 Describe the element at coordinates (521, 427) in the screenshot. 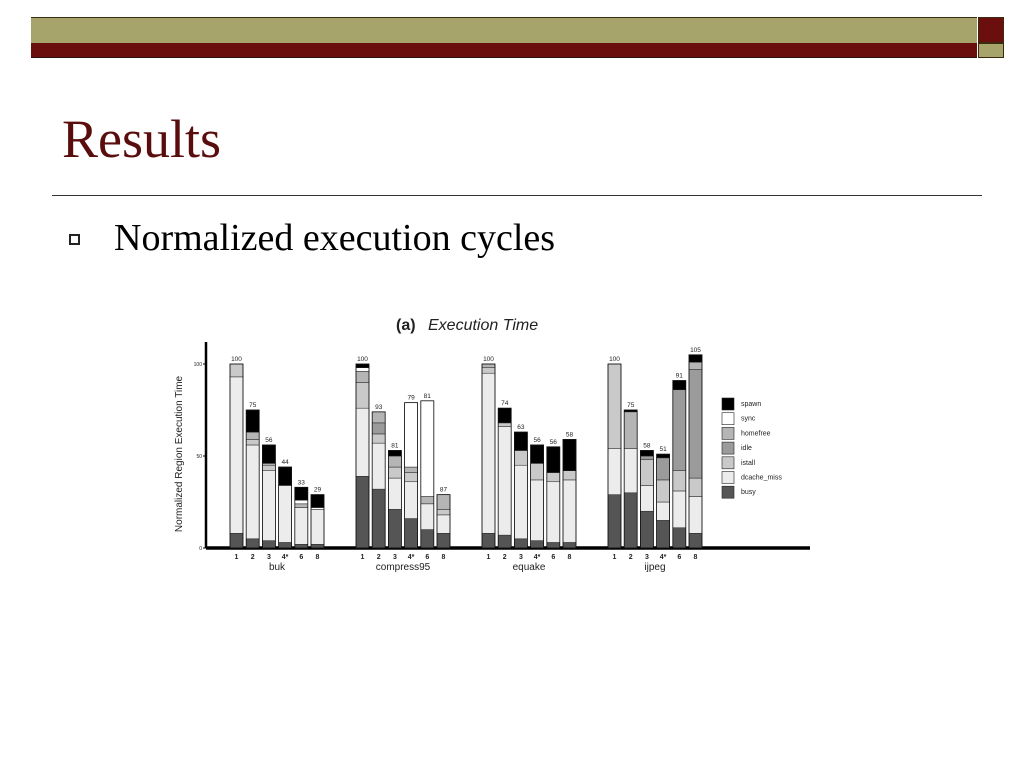

I see `bar-value-label: 63` at that location.